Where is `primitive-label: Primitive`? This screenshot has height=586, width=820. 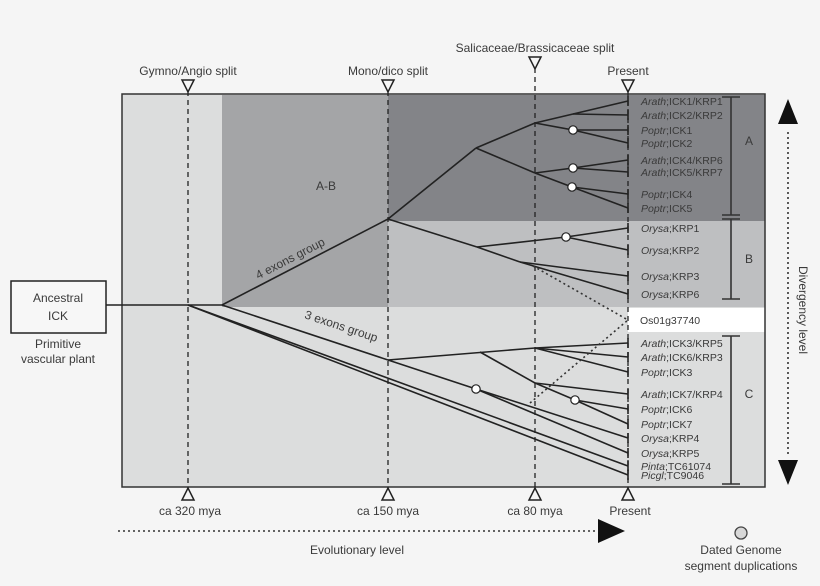
primitive-label: Primitive is located at coordinates (58, 344).